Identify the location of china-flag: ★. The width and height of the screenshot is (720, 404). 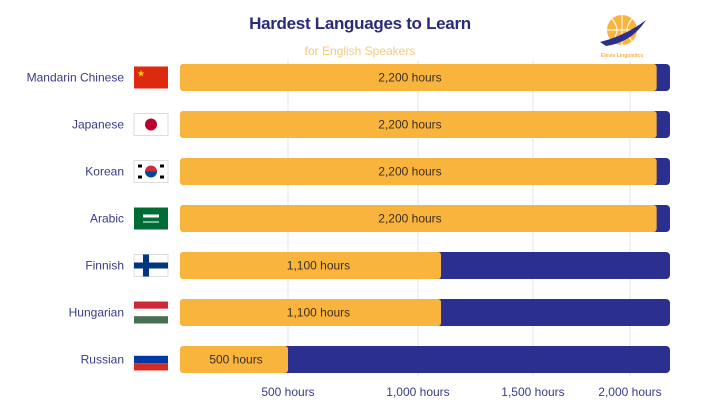
(151, 77).